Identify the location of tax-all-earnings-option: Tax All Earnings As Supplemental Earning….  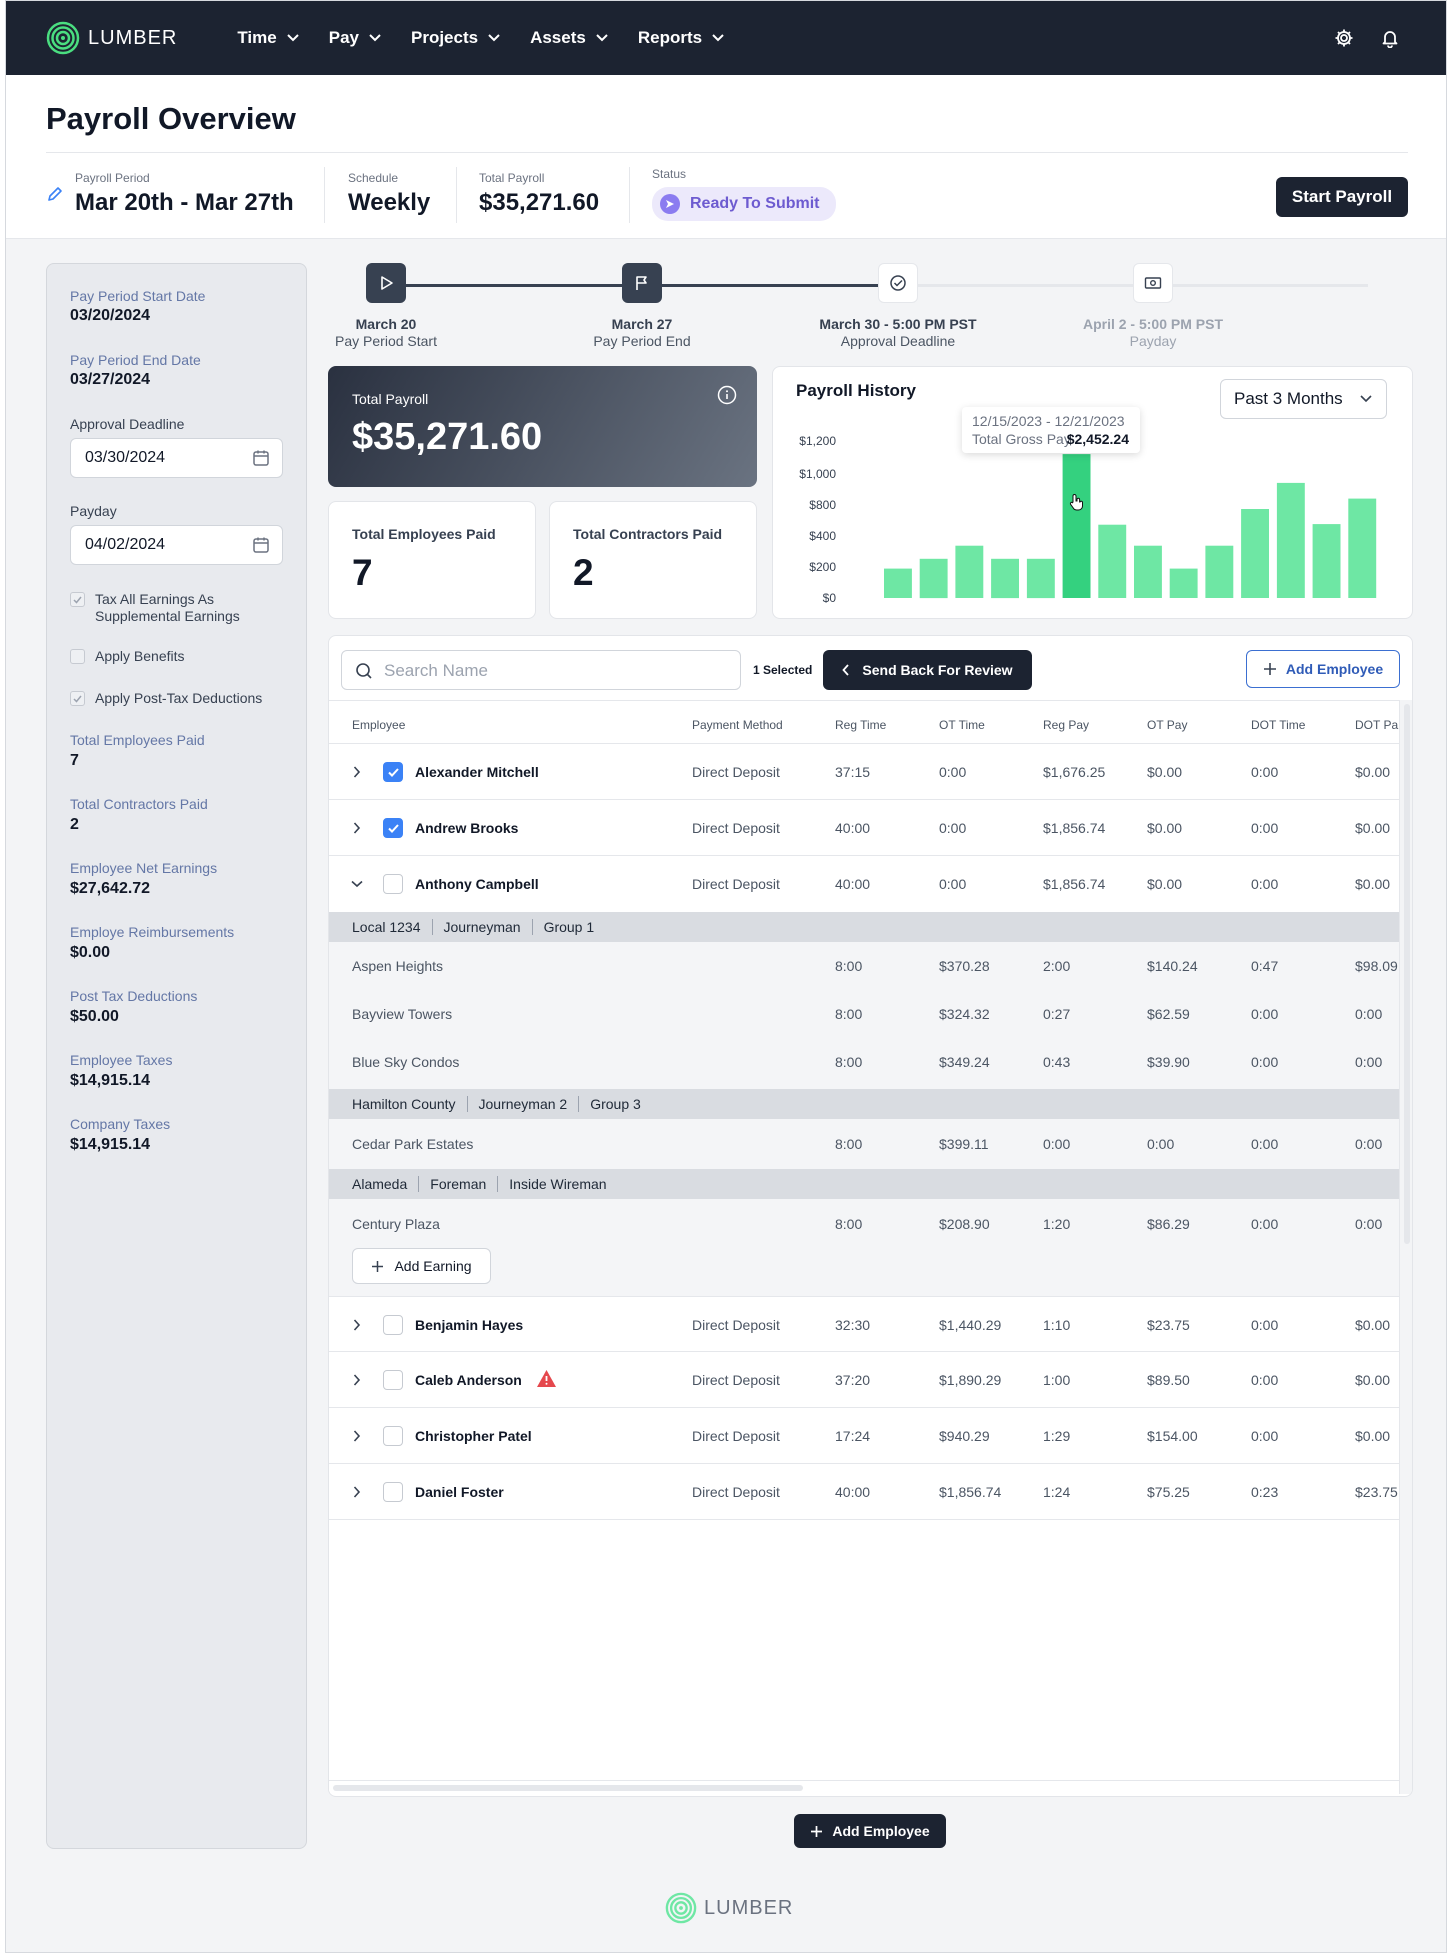
(167, 608).